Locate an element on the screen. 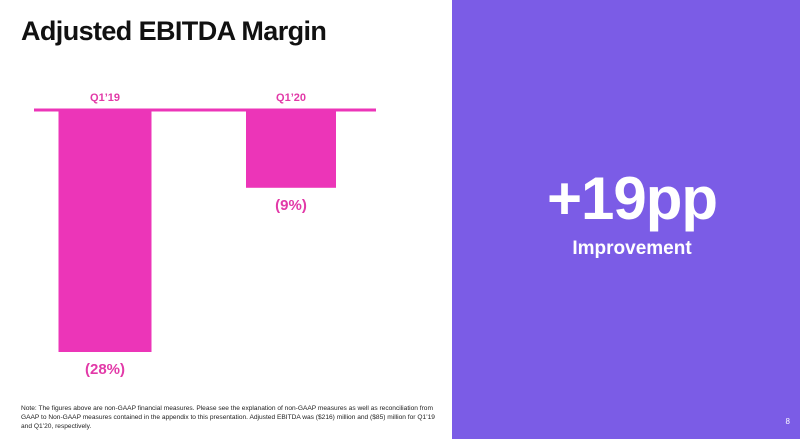  page-title: Adjusted EBITDA Margin is located at coordinates (174, 31).